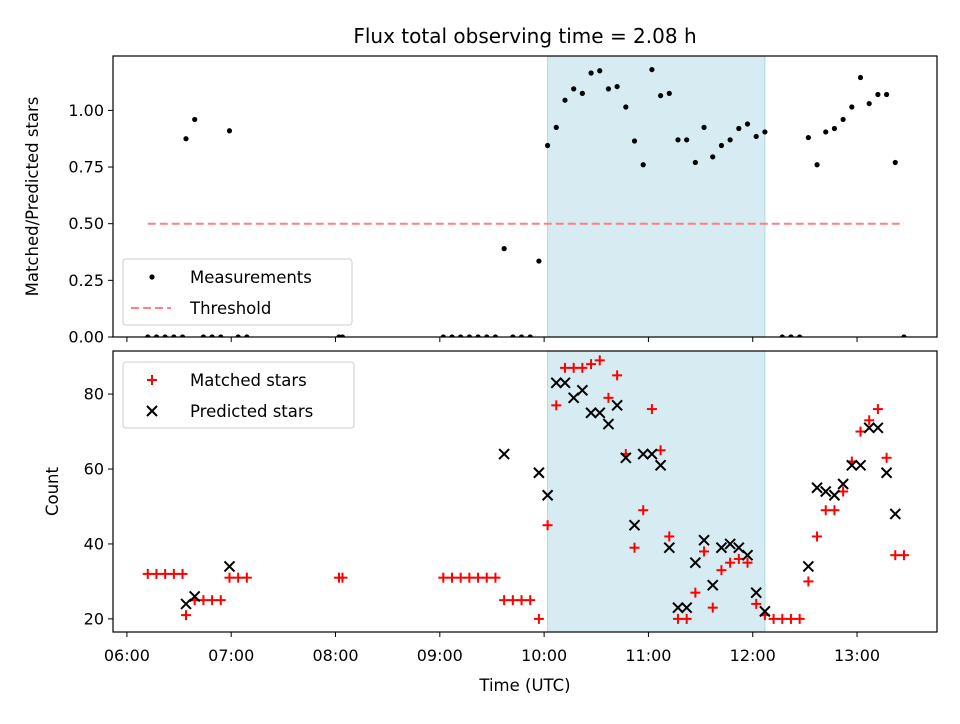  I want to click on y-tick-label: 0.75, so click(86, 167).